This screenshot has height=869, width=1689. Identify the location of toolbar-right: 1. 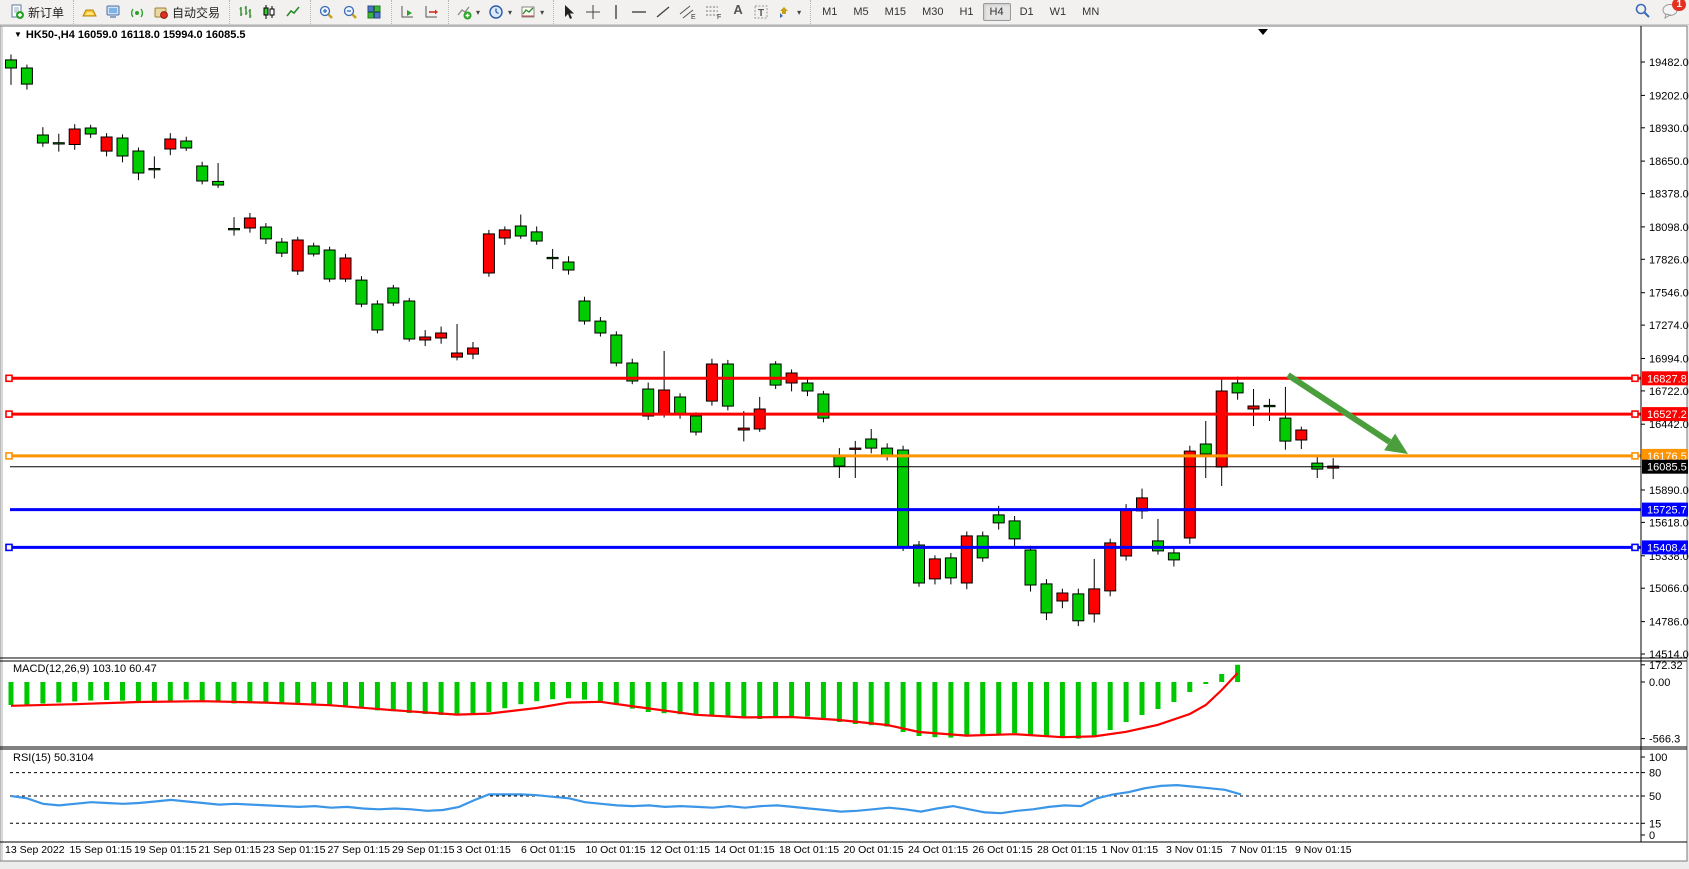
(1661, 11).